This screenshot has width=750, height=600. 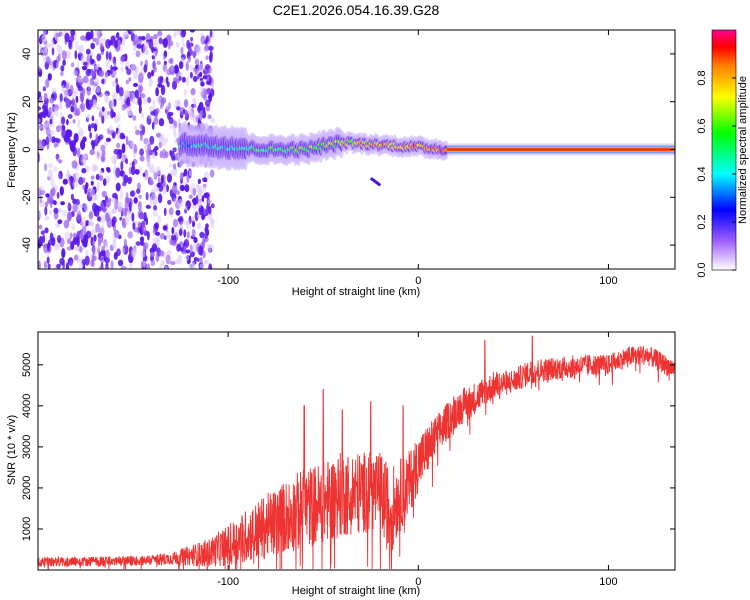 What do you see at coordinates (228, 281) in the screenshot?
I see `x-tick-label: -100` at bounding box center [228, 281].